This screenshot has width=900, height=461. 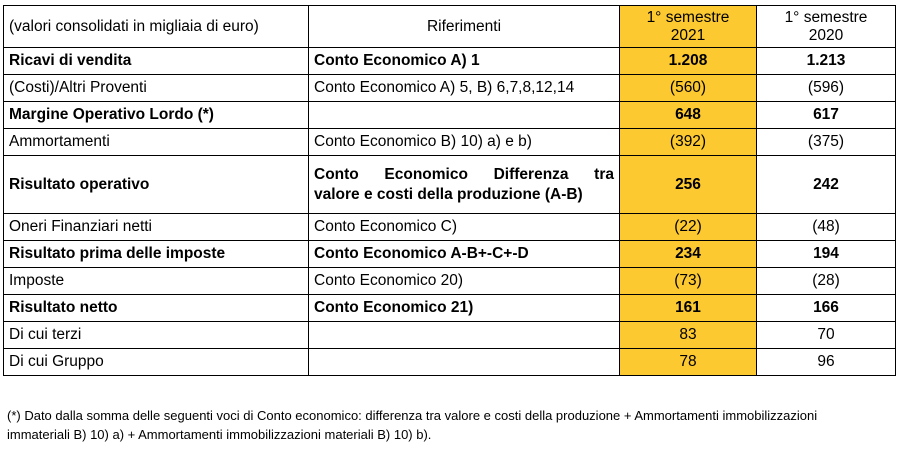 What do you see at coordinates (826, 142) in the screenshot?
I see `value-2020: (375)` at bounding box center [826, 142].